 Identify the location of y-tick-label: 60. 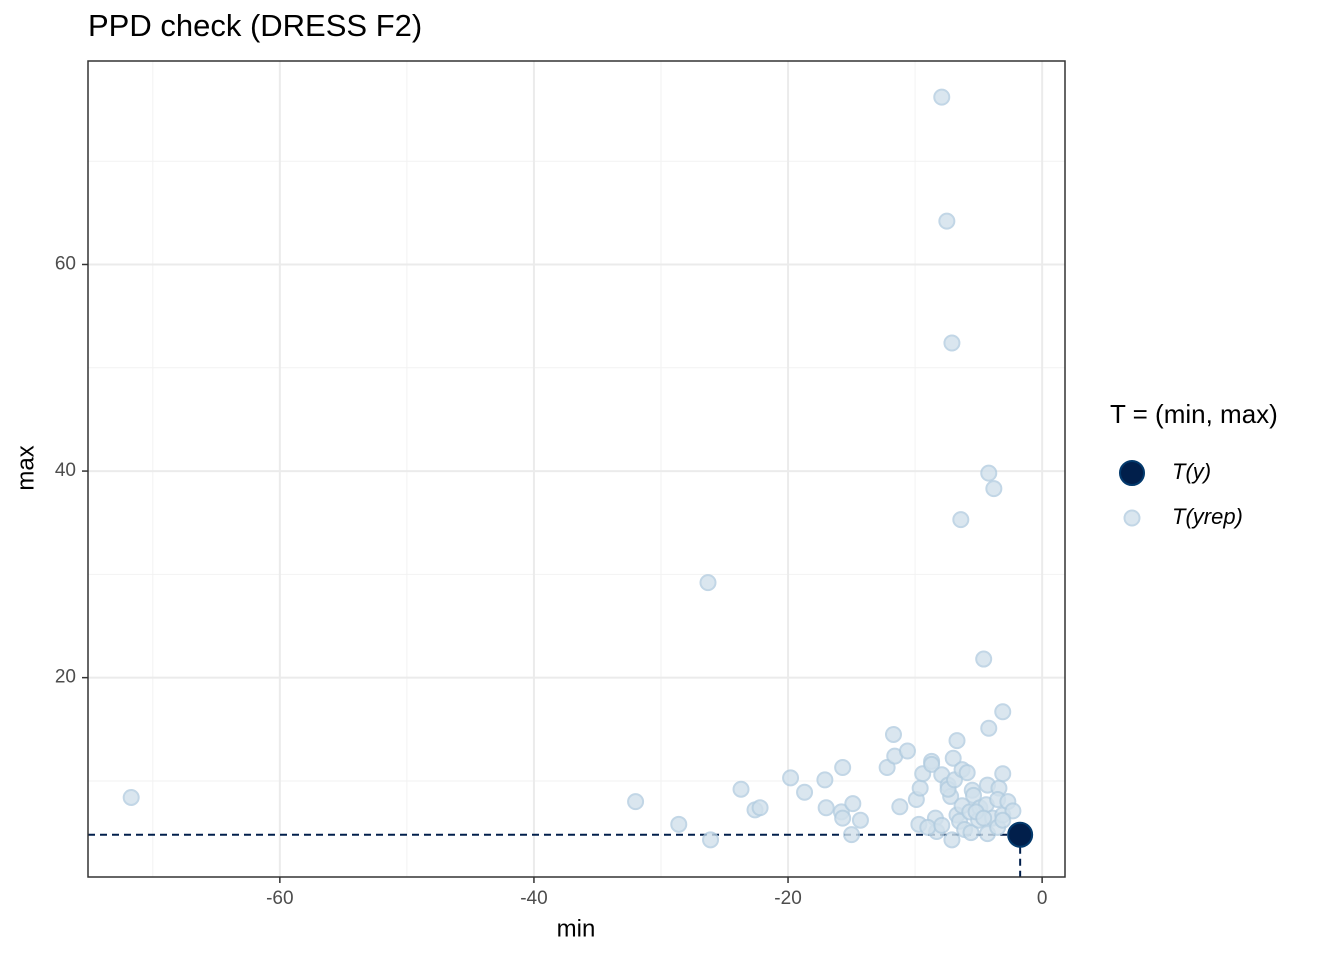
(65, 263).